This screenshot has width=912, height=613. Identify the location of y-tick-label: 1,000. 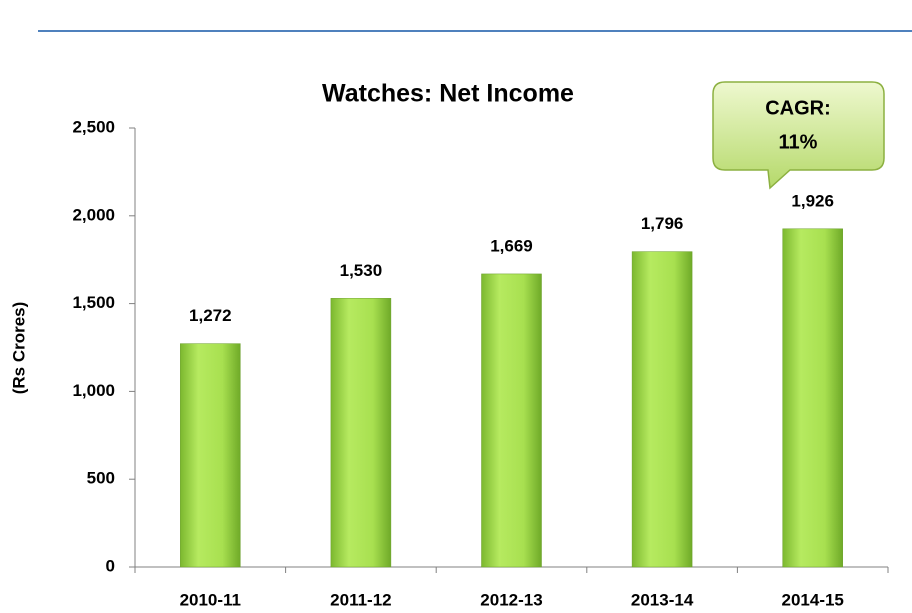
(93, 390).